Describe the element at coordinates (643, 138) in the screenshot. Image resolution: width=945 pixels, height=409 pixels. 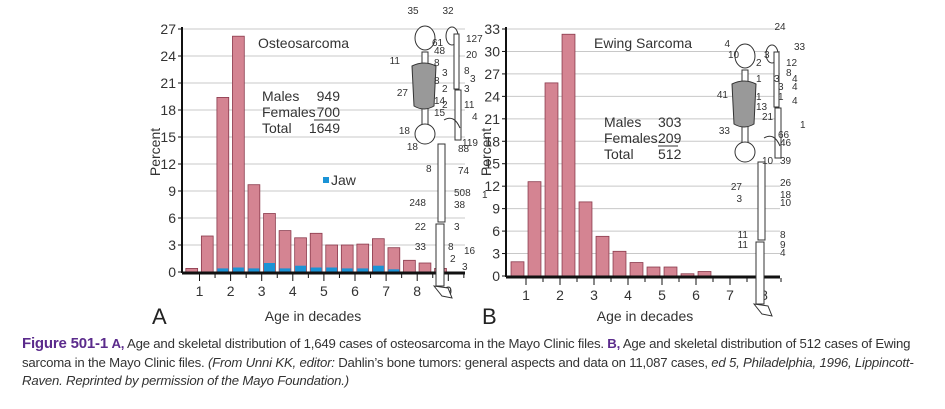
I see `stats-box: Males 303 Females 209 Total 512` at that location.